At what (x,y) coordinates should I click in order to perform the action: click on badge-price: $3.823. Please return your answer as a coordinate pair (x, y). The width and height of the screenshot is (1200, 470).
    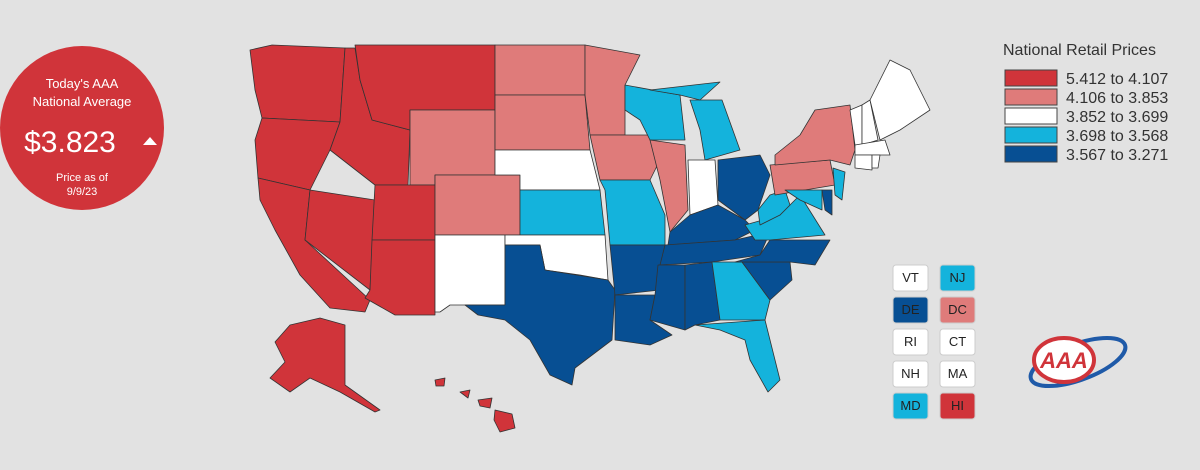
    Looking at the image, I should click on (70, 142).